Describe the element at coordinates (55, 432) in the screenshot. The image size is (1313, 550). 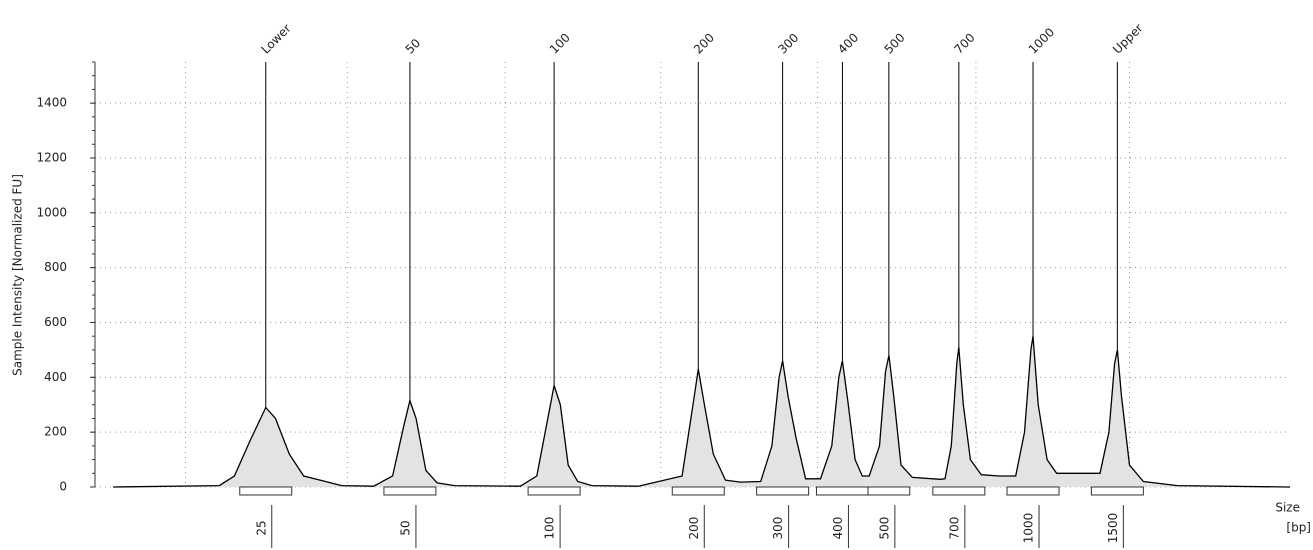
I see `y-tick-label: 200` at that location.